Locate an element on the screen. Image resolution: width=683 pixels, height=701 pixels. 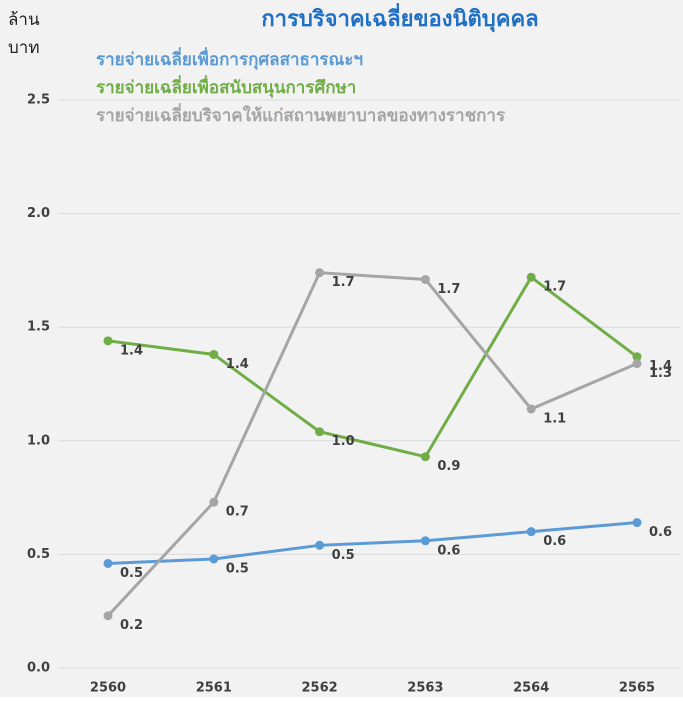
y-axis-label: ล้าน is located at coordinates (24, 20).